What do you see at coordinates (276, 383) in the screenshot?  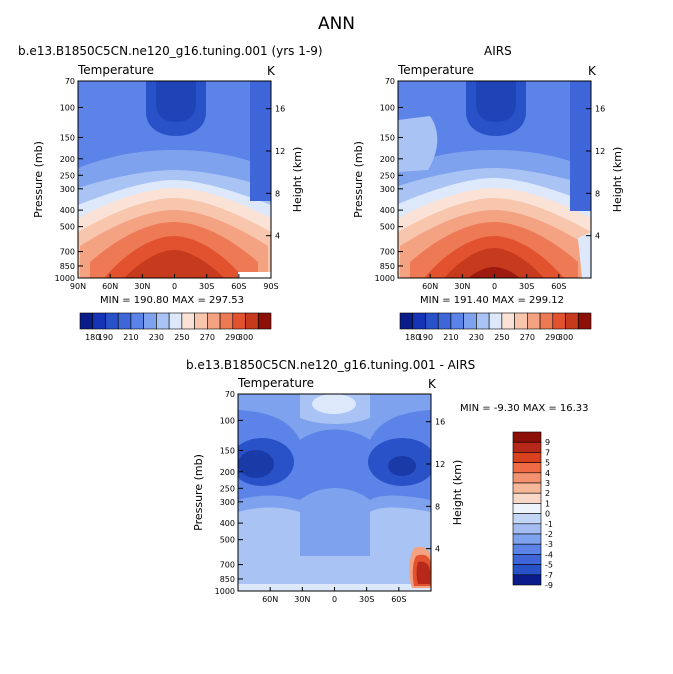 I see `panel3-left-label: Temperature` at bounding box center [276, 383].